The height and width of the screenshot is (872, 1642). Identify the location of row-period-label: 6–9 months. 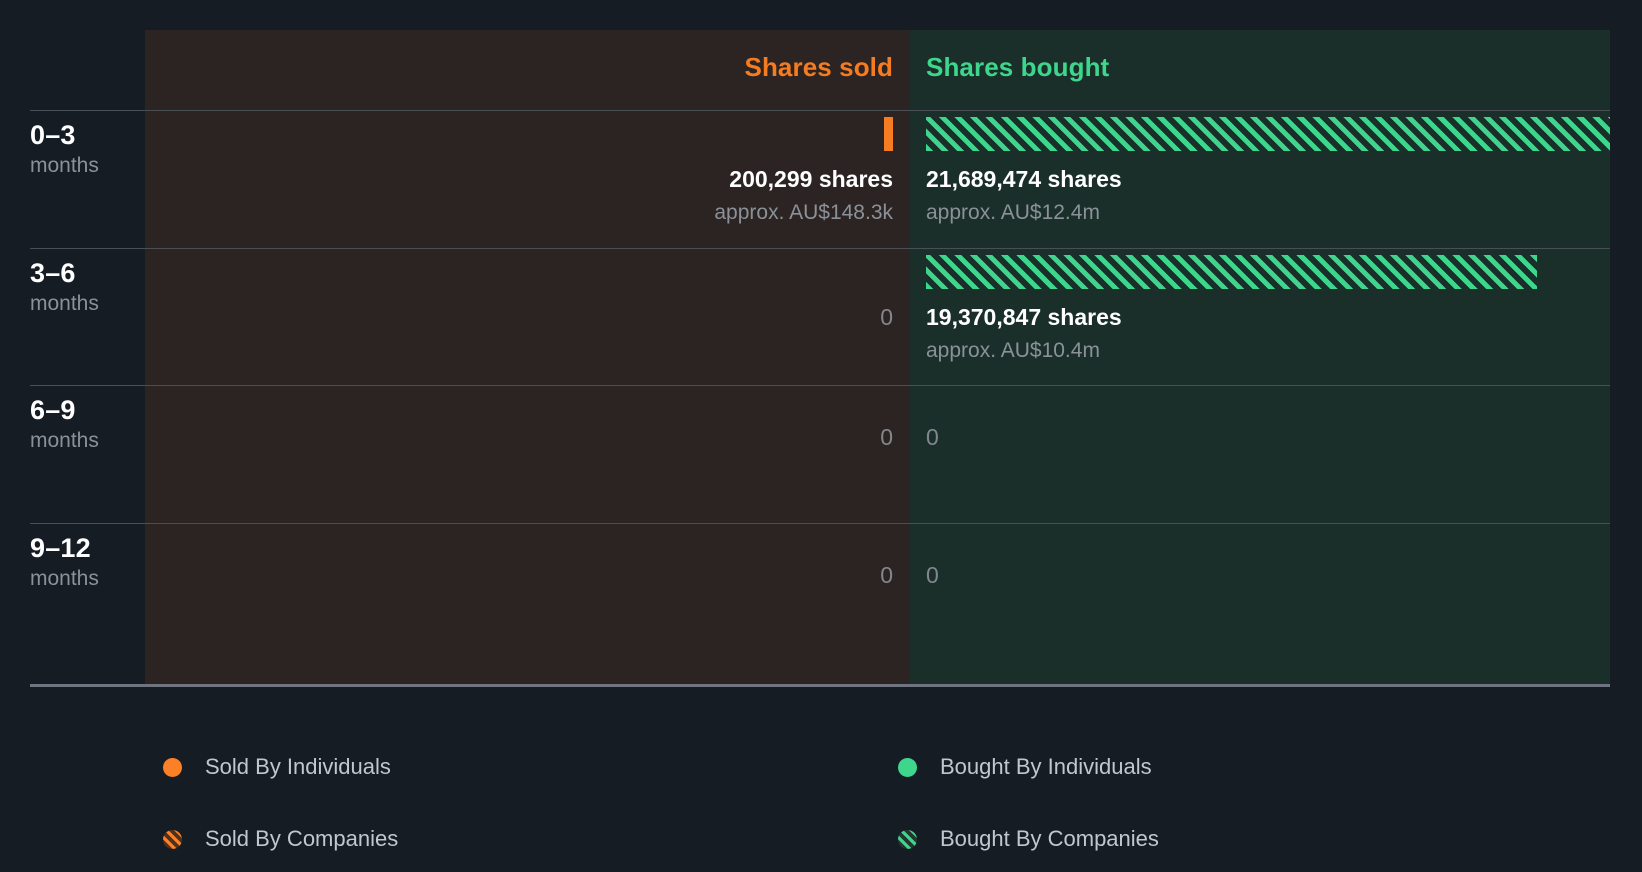
(85, 426).